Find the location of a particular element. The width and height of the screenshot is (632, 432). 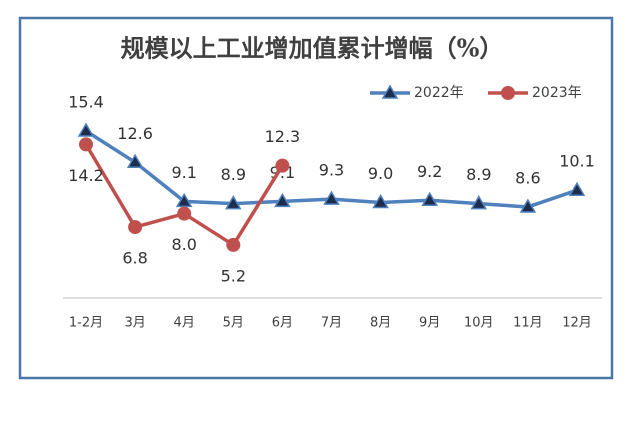

data-label: 15.4 is located at coordinates (86, 102).